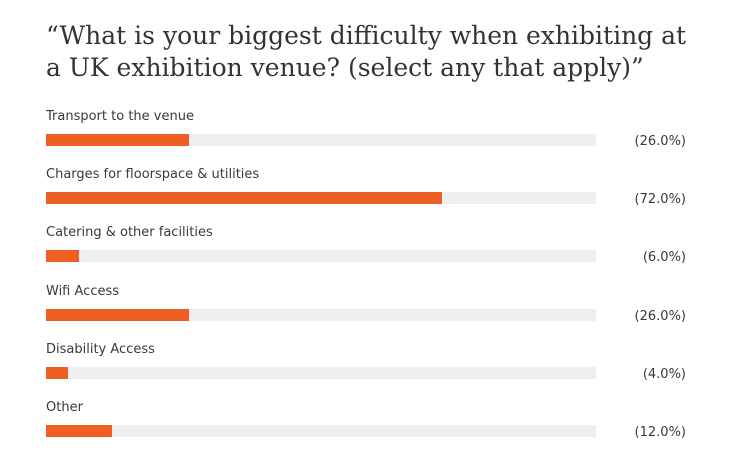 The height and width of the screenshot is (466, 730). I want to click on category-label: Transport to the venue, so click(120, 116).